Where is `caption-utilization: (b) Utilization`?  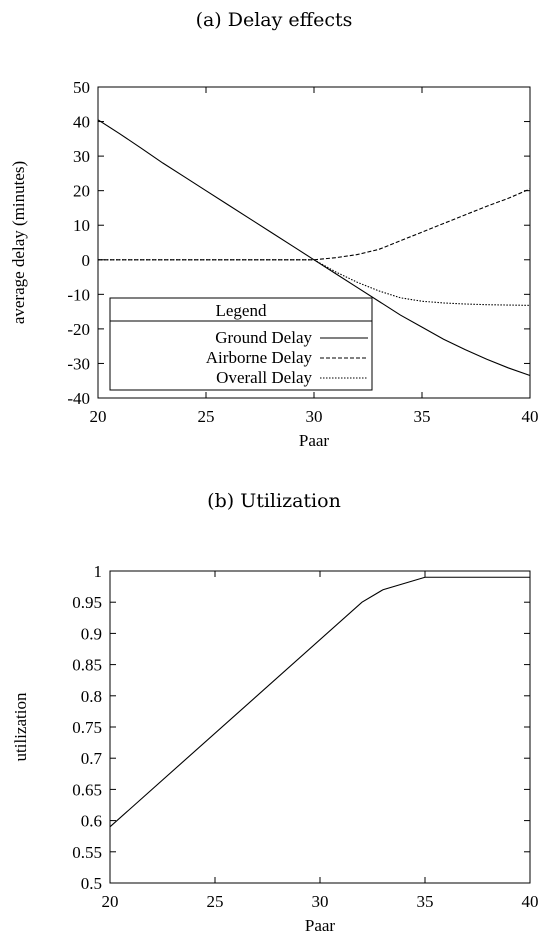
caption-utilization: (b) Utilization is located at coordinates (274, 501).